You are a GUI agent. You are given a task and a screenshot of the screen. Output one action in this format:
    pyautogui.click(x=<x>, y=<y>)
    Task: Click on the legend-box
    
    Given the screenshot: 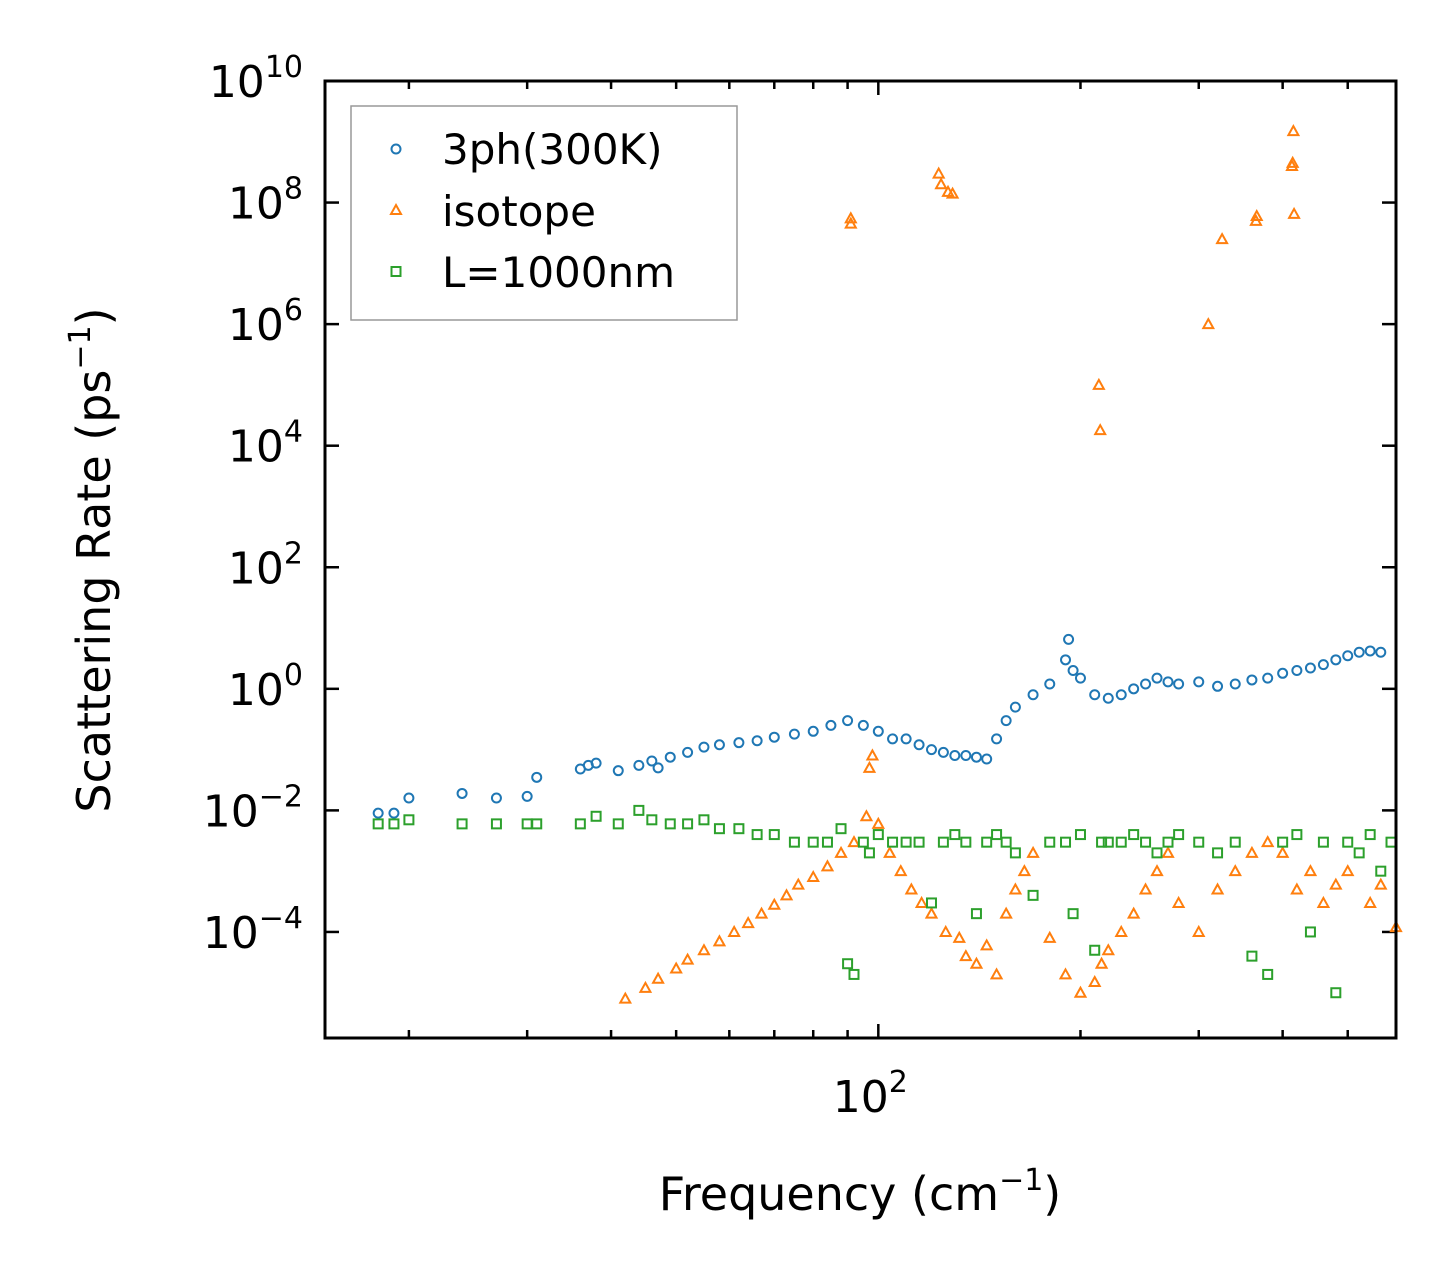 What is the action you would take?
    pyautogui.click(x=544, y=213)
    